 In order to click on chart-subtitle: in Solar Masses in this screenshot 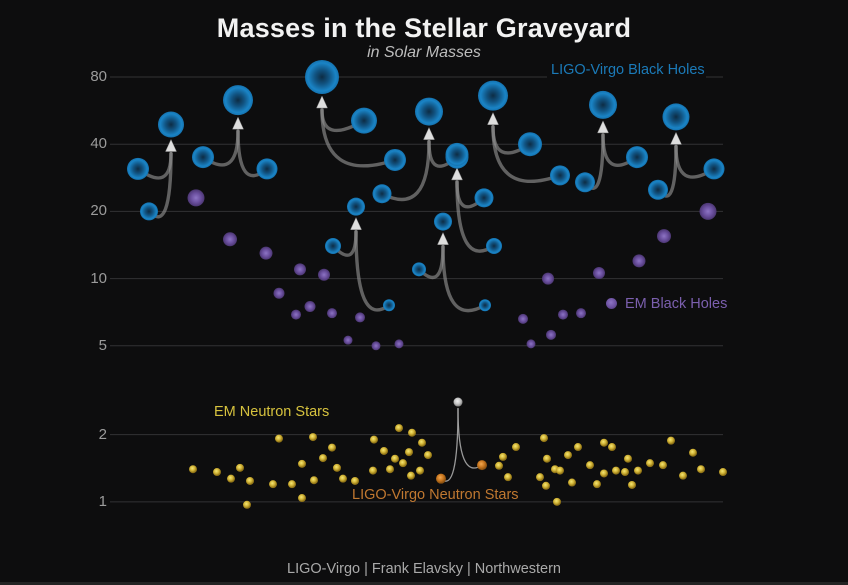, I will do `click(424, 52)`.